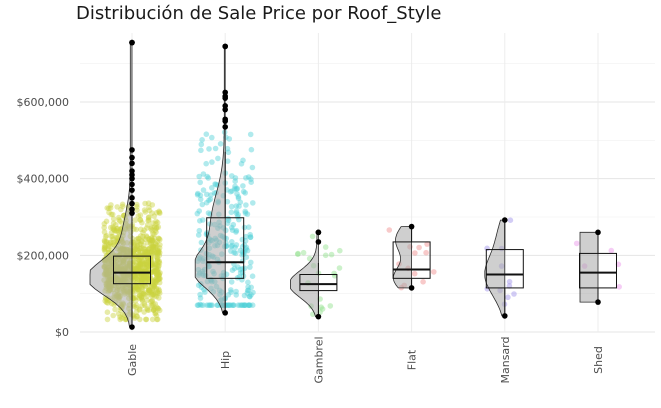 Image resolution: width=661 pixels, height=408 pixels. I want to click on x-tick-label: Gable, so click(132, 360).